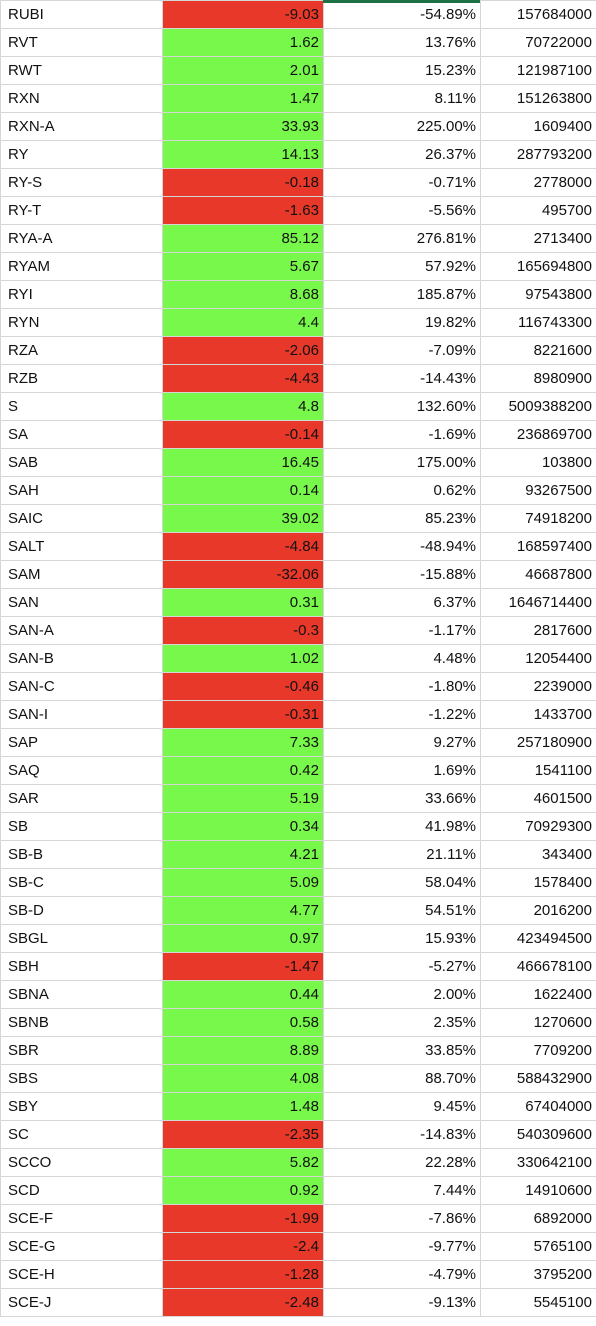 This screenshot has height=1326, width=596. I want to click on change-cell: 1.02, so click(243, 658).